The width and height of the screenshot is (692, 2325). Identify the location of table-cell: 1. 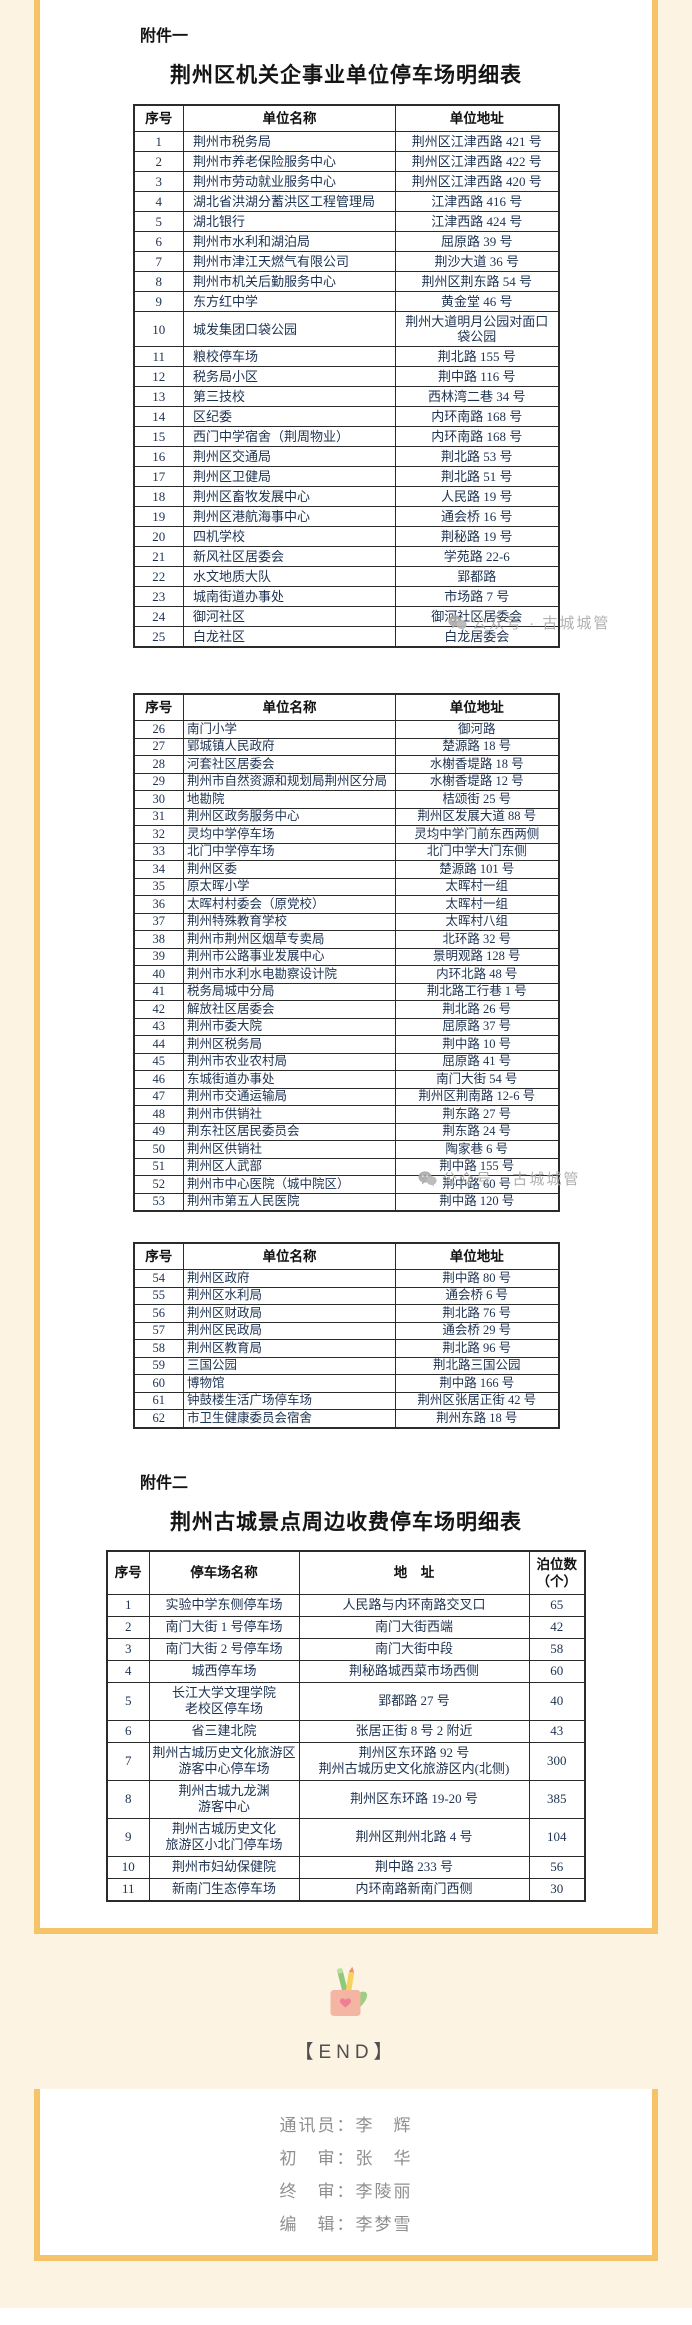
(158, 141).